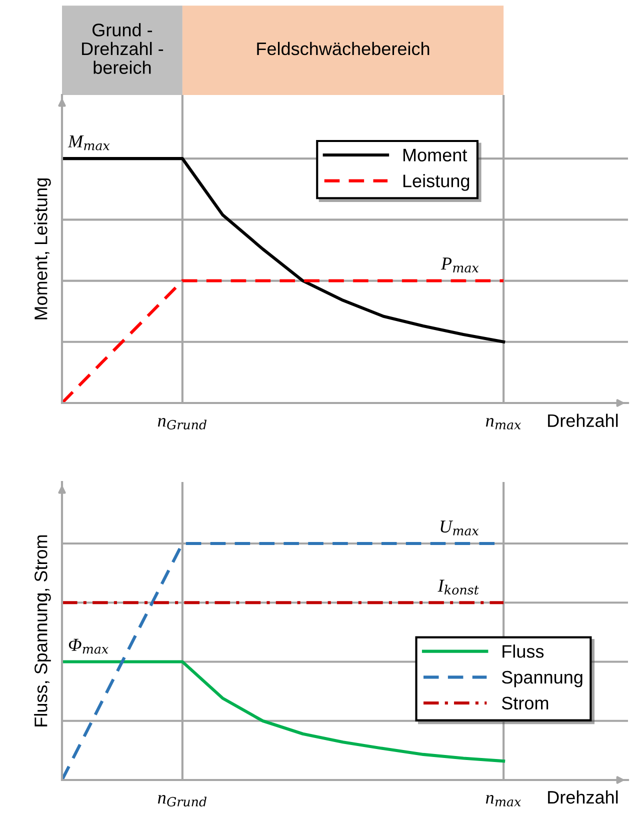 The width and height of the screenshot is (632, 817). What do you see at coordinates (525, 703) in the screenshot?
I see `legend-label: Strom` at bounding box center [525, 703].